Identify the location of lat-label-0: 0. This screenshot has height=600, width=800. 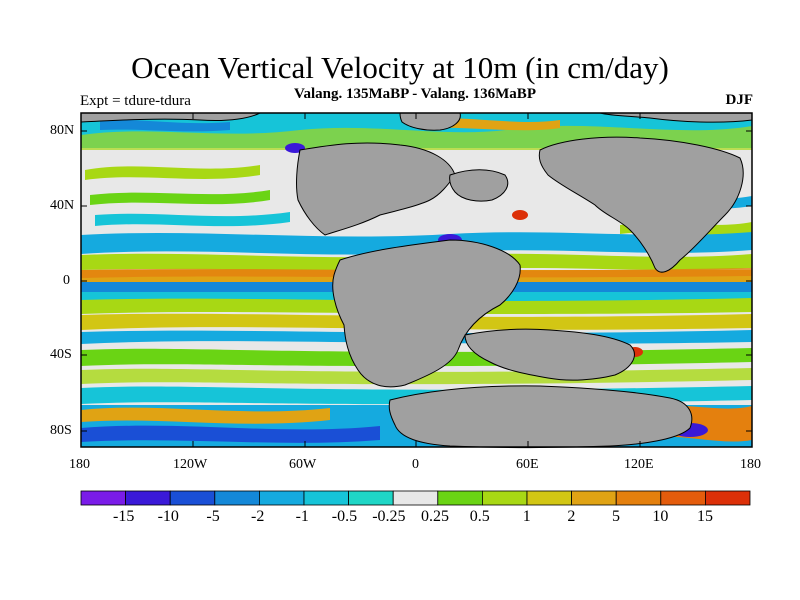
(66, 280).